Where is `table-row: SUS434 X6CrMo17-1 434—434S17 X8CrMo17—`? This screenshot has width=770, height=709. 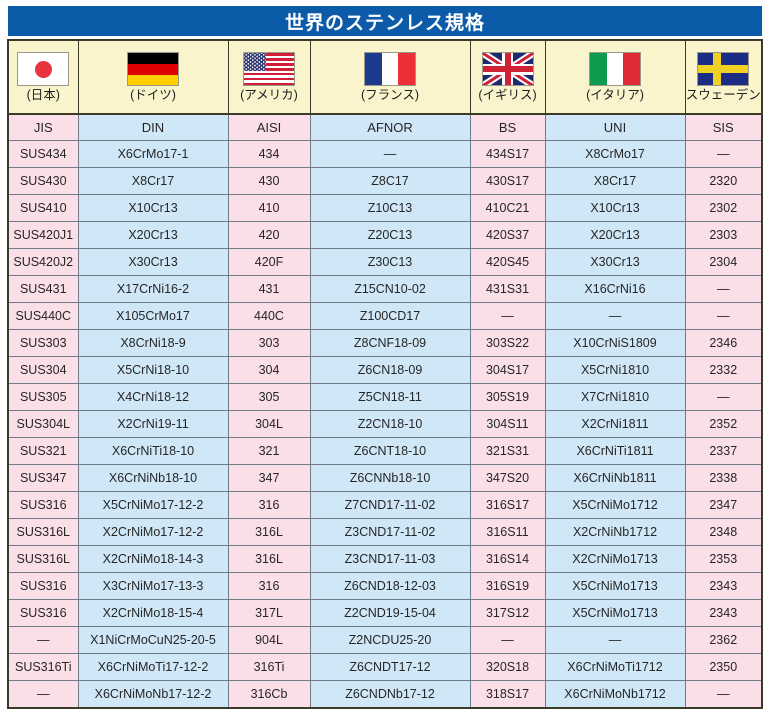
table-row: SUS434 X6CrMo17-1 434—434S17 X8CrMo17— is located at coordinates (385, 154).